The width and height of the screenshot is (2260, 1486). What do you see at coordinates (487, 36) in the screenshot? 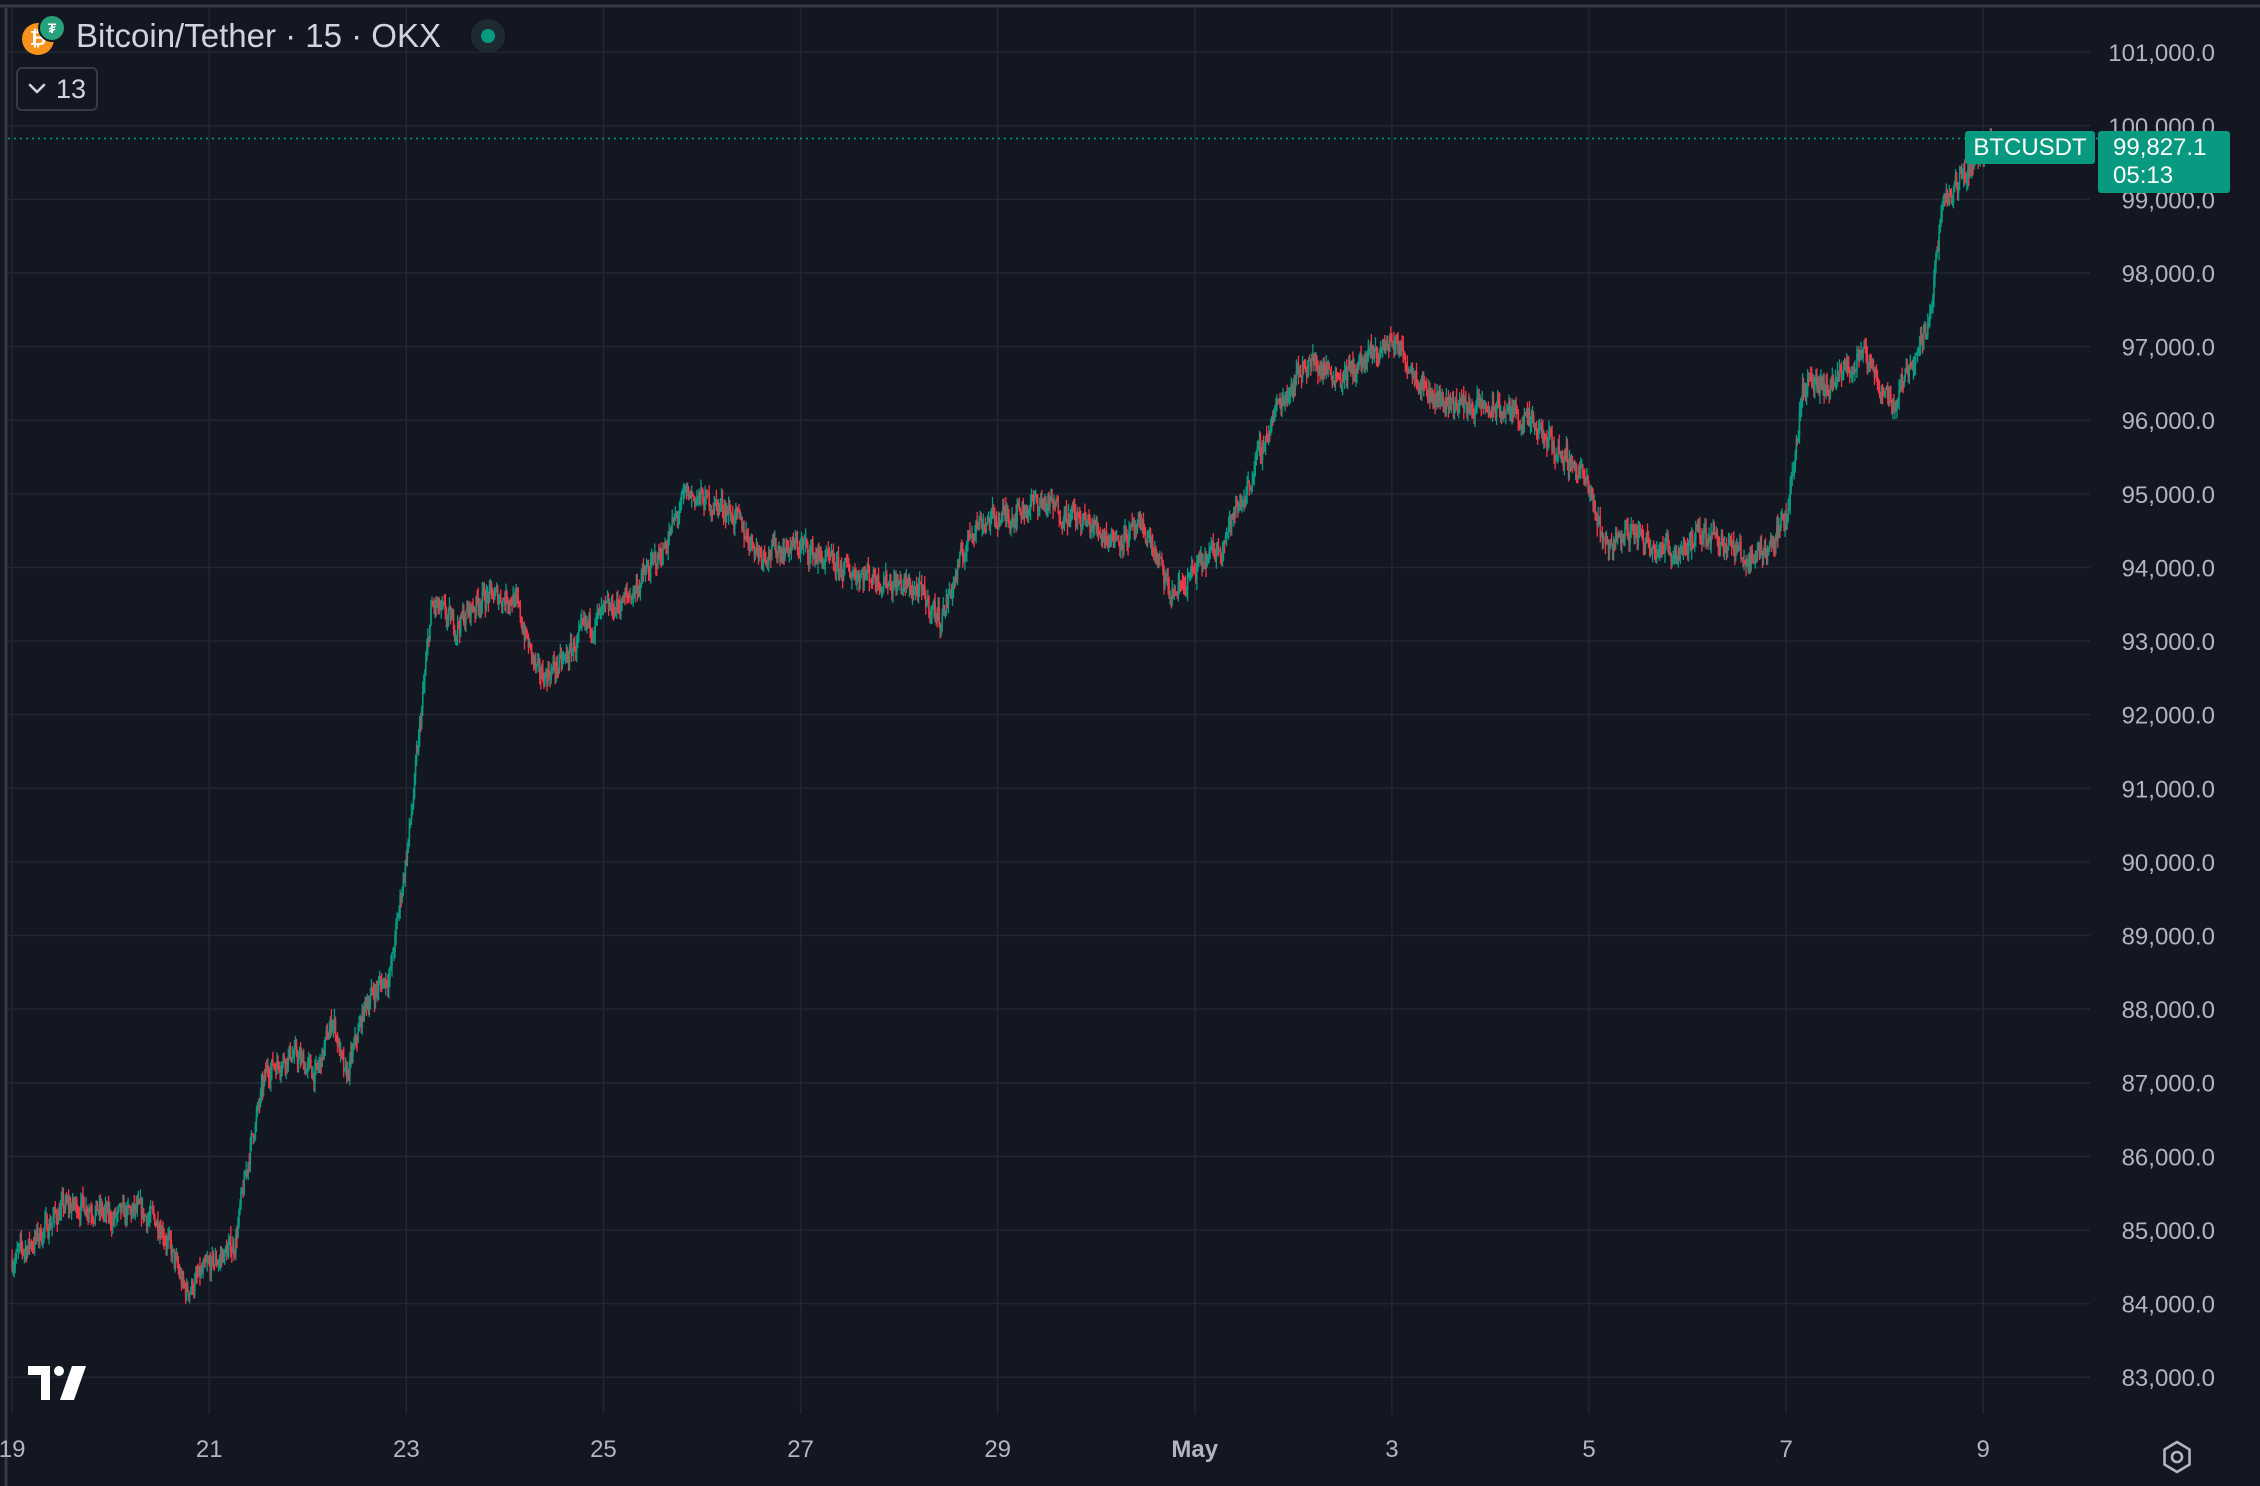
I see `market-open-dot-icon` at bounding box center [487, 36].